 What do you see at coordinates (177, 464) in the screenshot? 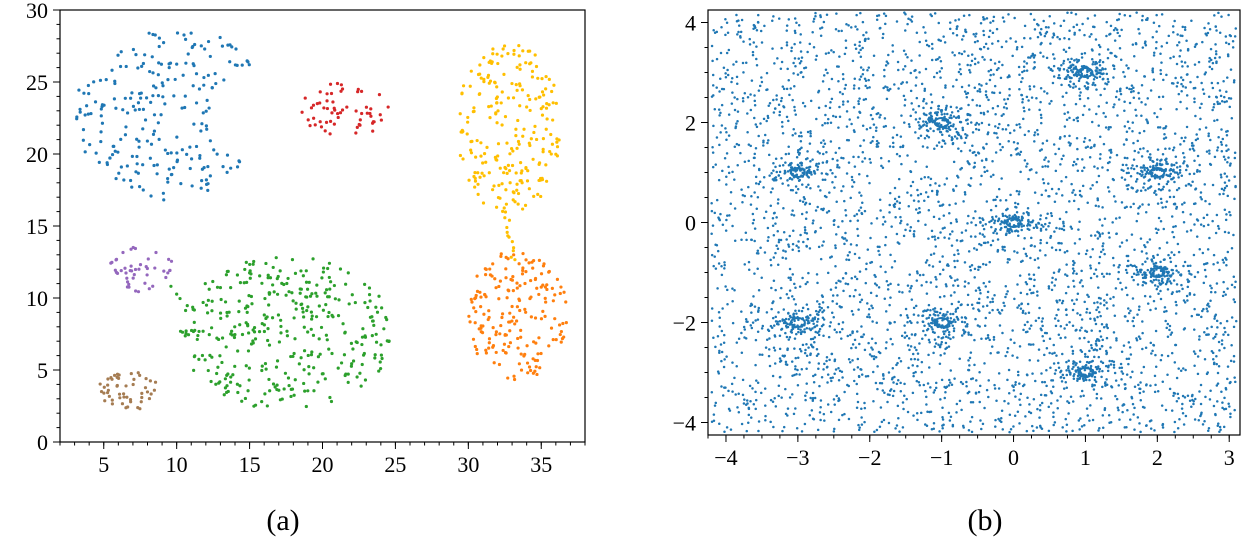
I see `x-tick-label: 10` at bounding box center [177, 464].